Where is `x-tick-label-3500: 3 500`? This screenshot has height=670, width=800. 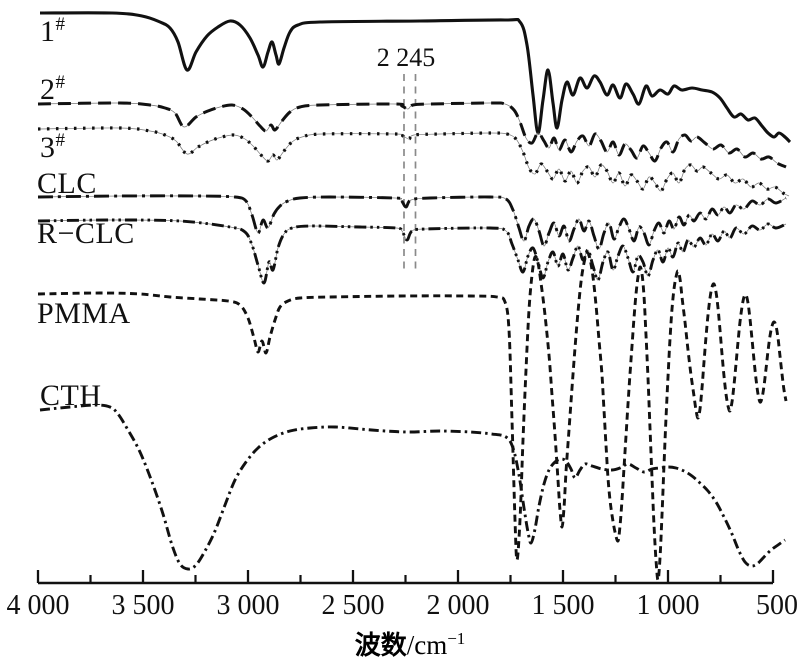
x-tick-label-3500: 3 500 is located at coordinates (143, 605).